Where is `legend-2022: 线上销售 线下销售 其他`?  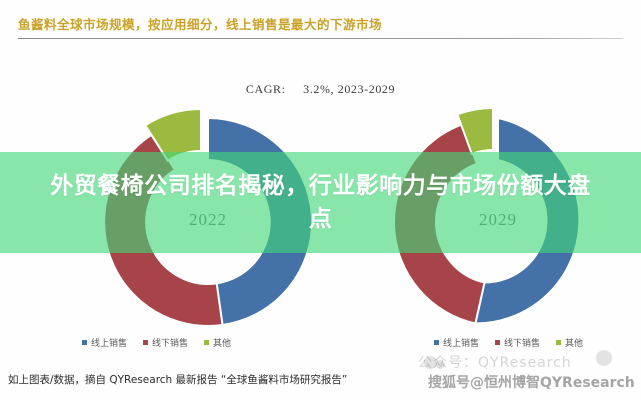 legend-2022: 线上销售 线下销售 其他 is located at coordinates (156, 342).